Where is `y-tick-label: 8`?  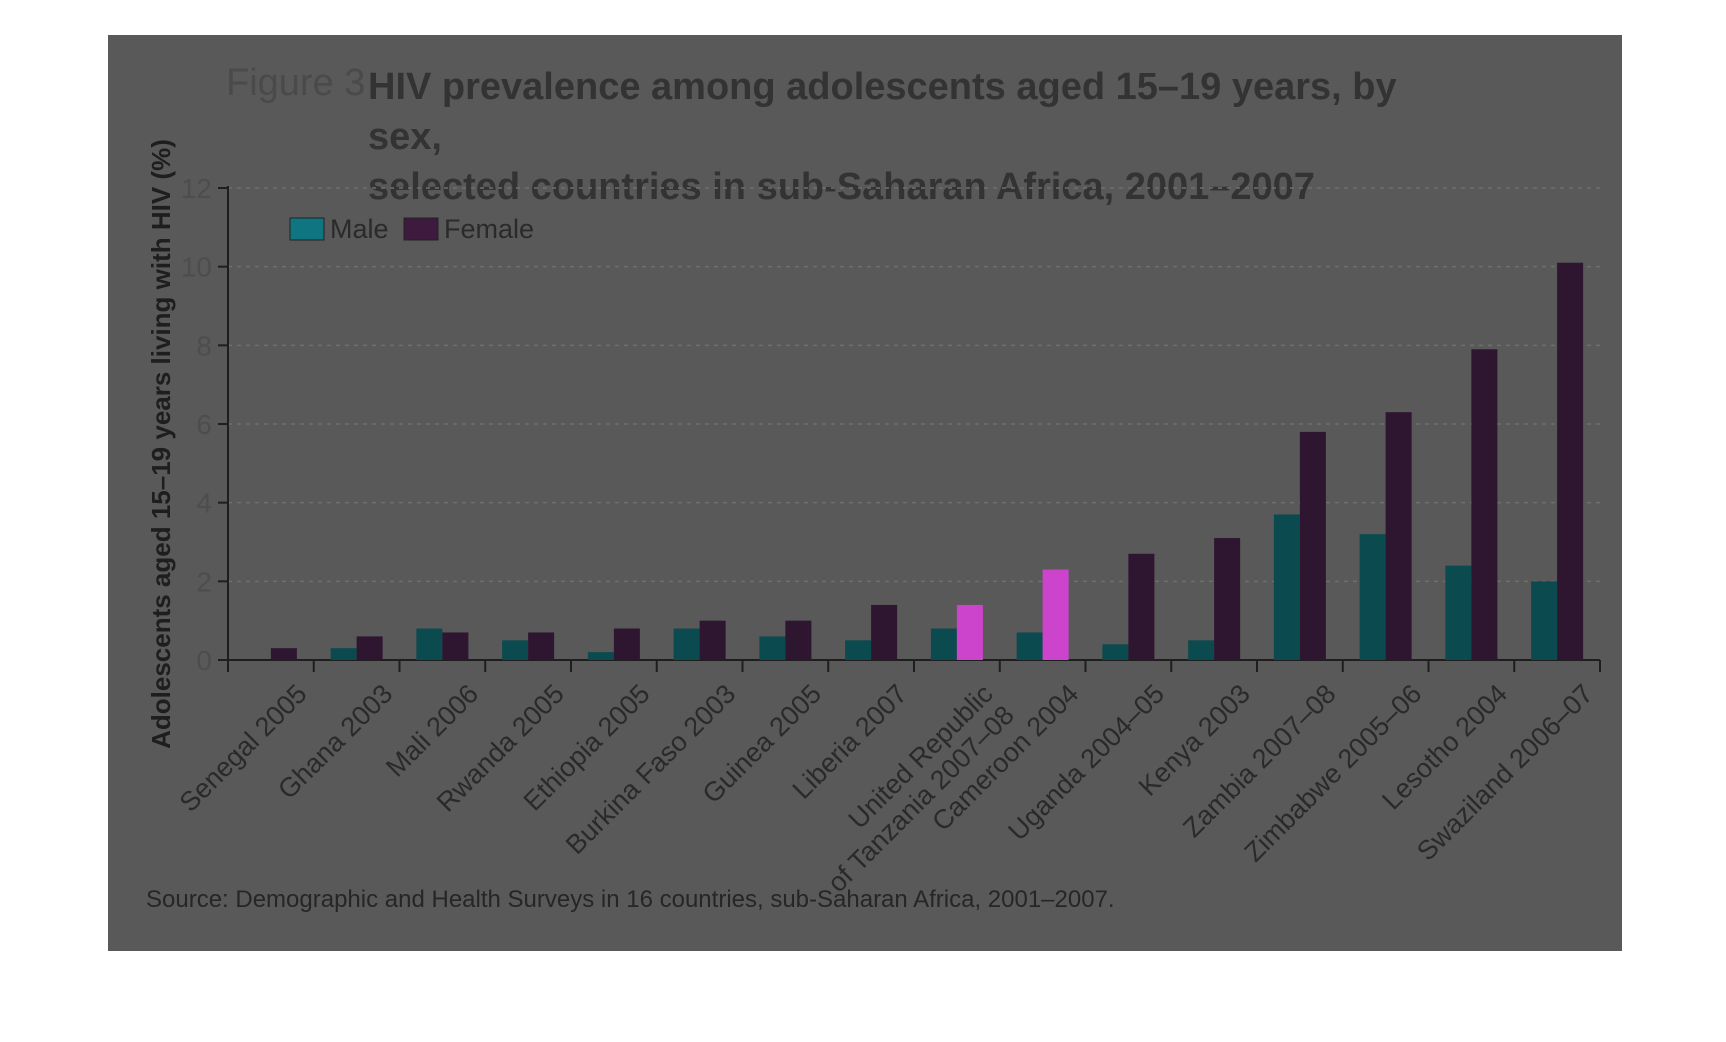 y-tick-label: 8 is located at coordinates (204, 345).